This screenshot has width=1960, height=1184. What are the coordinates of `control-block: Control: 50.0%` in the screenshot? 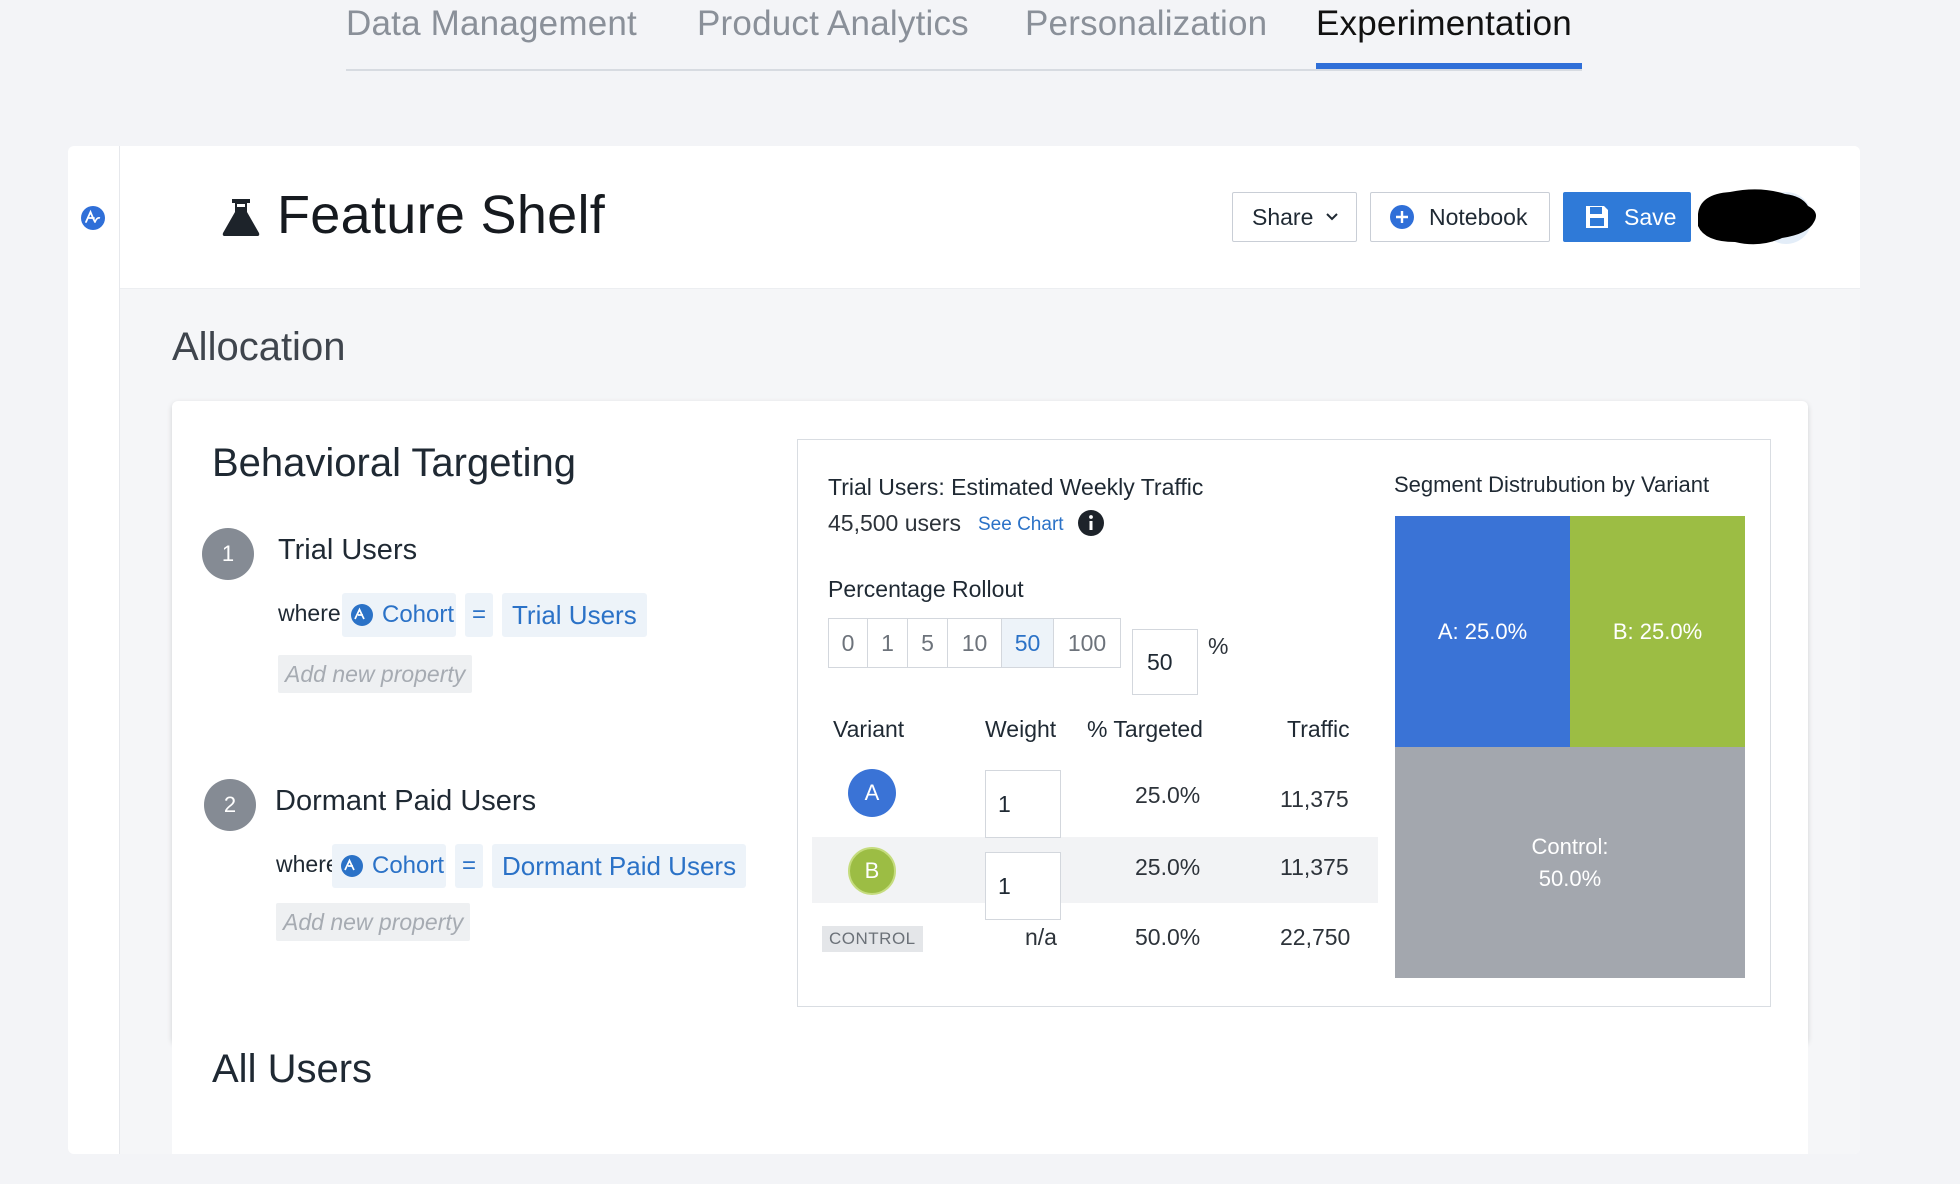 It's located at (1570, 862).